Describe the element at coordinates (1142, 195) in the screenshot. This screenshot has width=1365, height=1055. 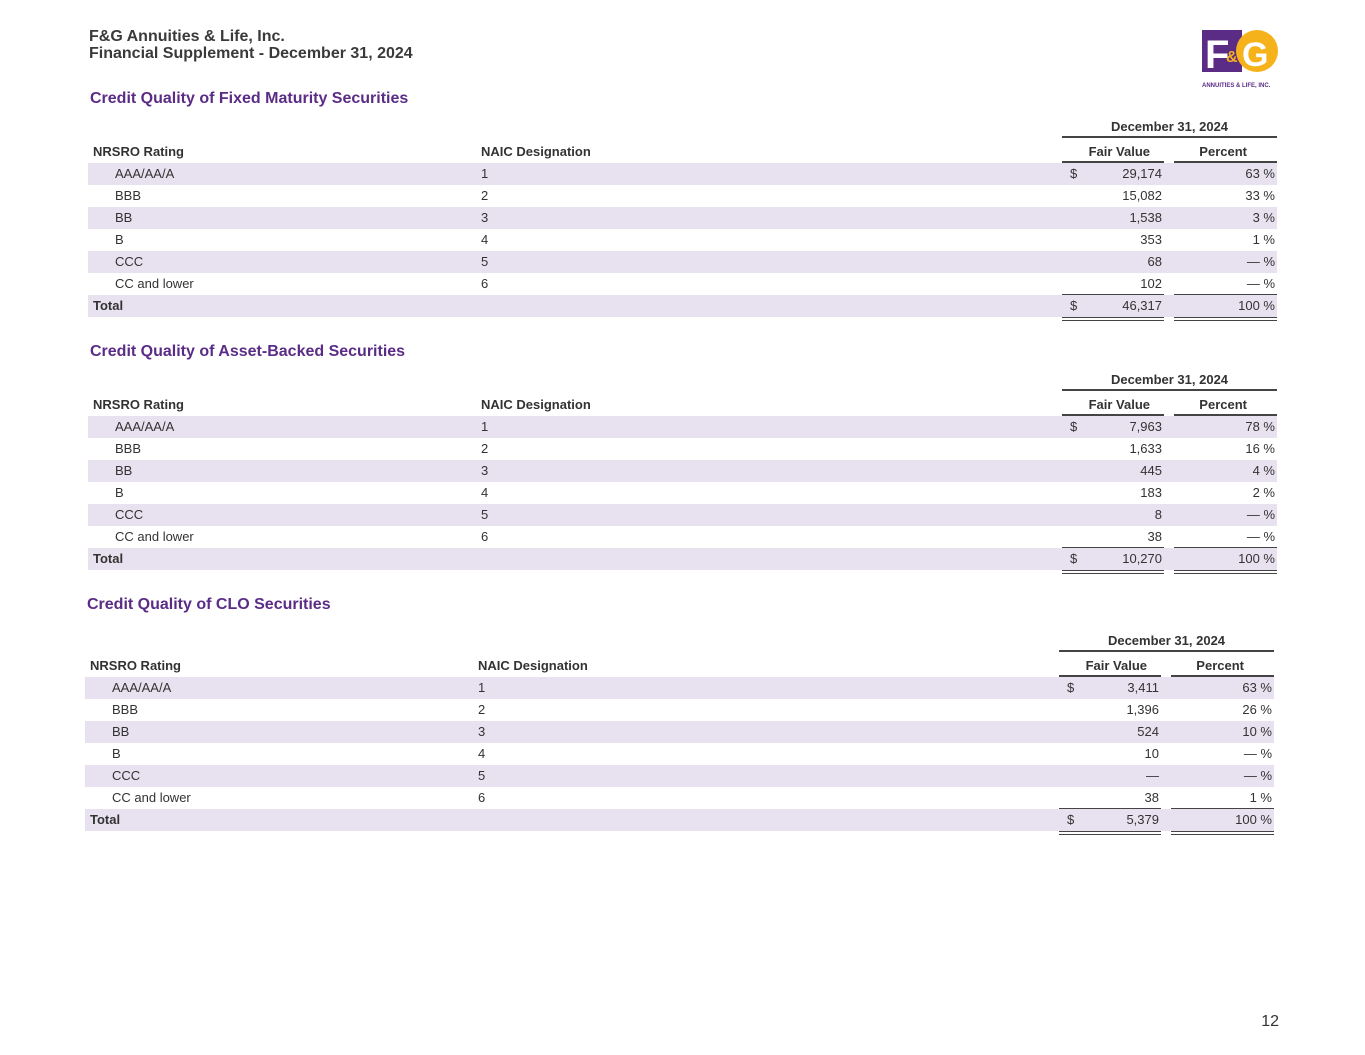
I see `fair-value: 15,082` at that location.